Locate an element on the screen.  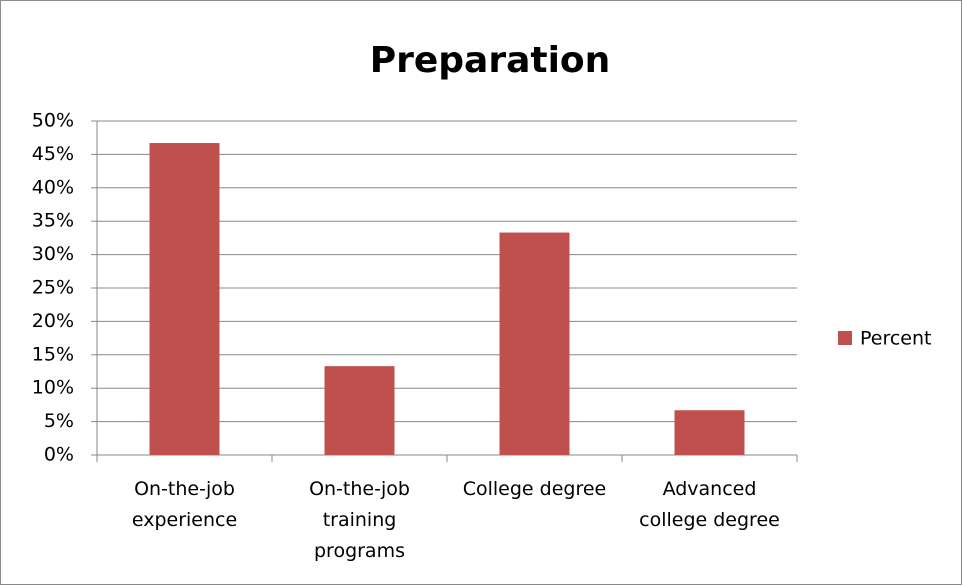
y-tick-label: 0% is located at coordinates (59, 455).